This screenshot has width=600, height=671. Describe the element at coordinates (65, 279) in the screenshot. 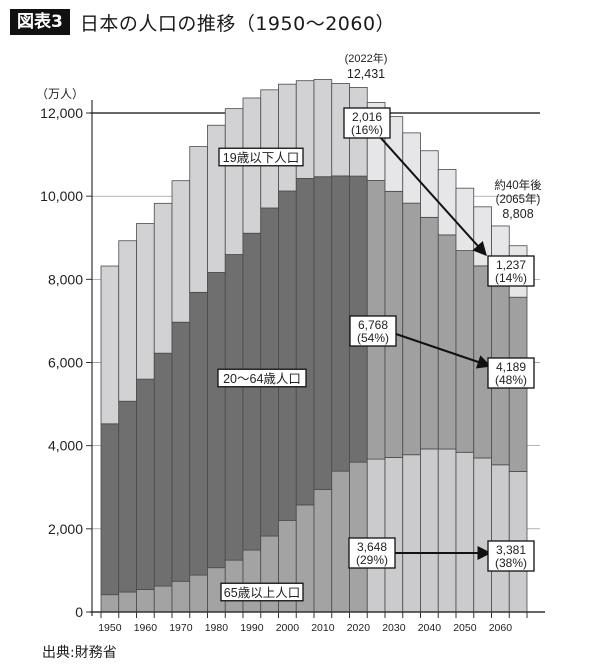

I see `y-tick-label: 8,000` at that location.